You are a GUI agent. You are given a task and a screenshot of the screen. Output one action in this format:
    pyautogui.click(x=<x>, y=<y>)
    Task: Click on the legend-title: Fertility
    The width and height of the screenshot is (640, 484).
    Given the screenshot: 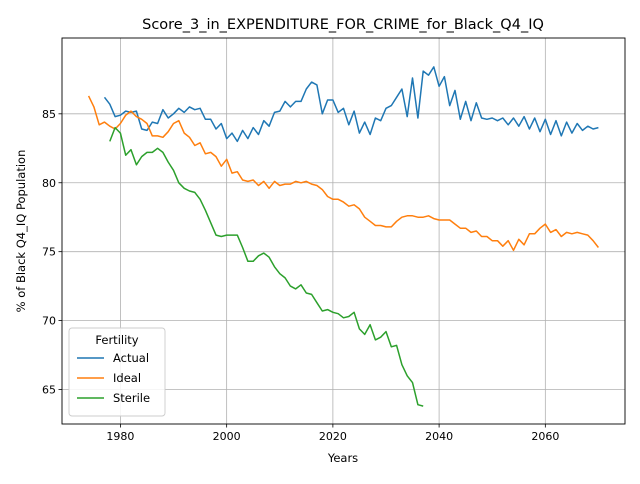 What is the action you would take?
    pyautogui.click(x=116, y=340)
    